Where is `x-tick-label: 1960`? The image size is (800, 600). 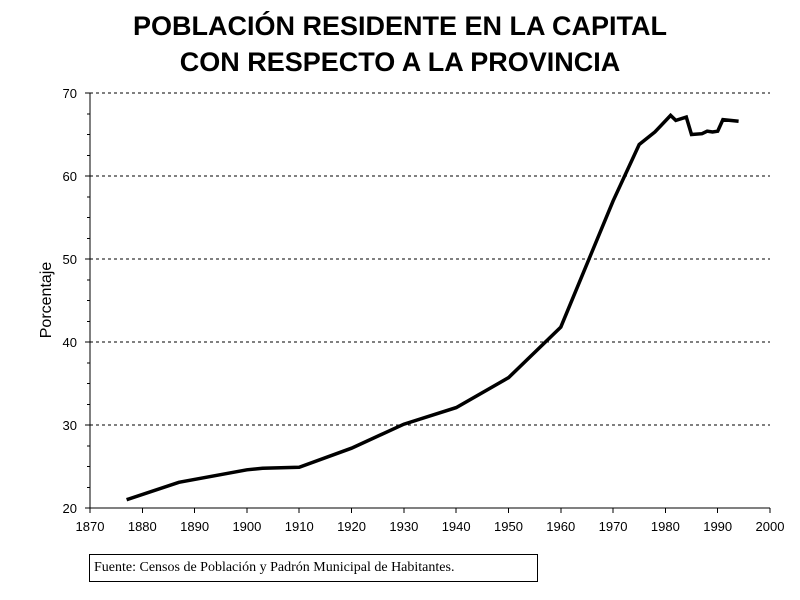
x-tick-label: 1960 is located at coordinates (560, 526).